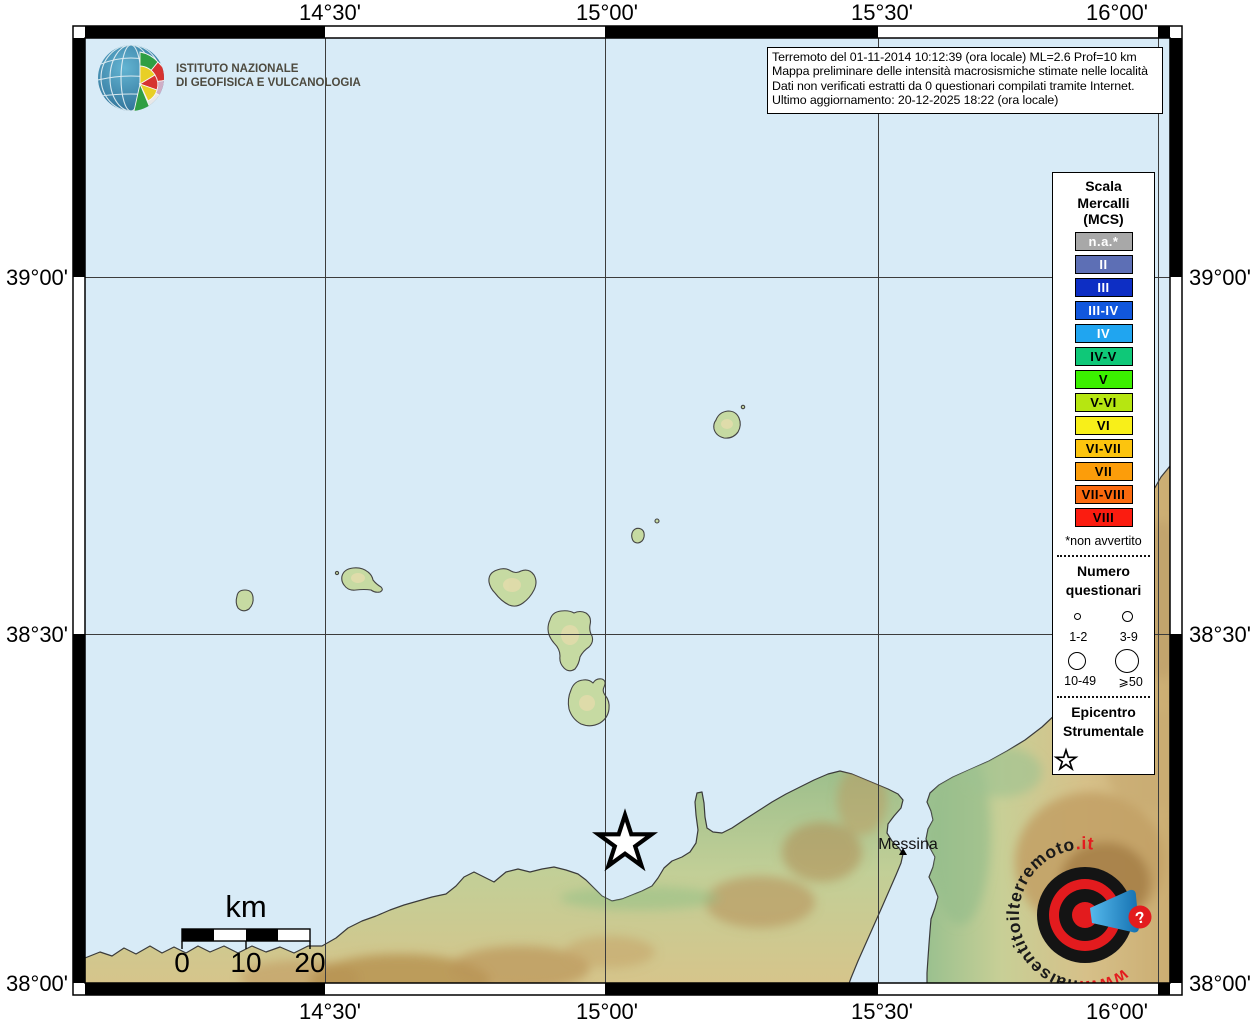 The height and width of the screenshot is (1024, 1255). Describe the element at coordinates (1103, 402) in the screenshot. I see `legend-swatch-v-vi: V-VI` at that location.